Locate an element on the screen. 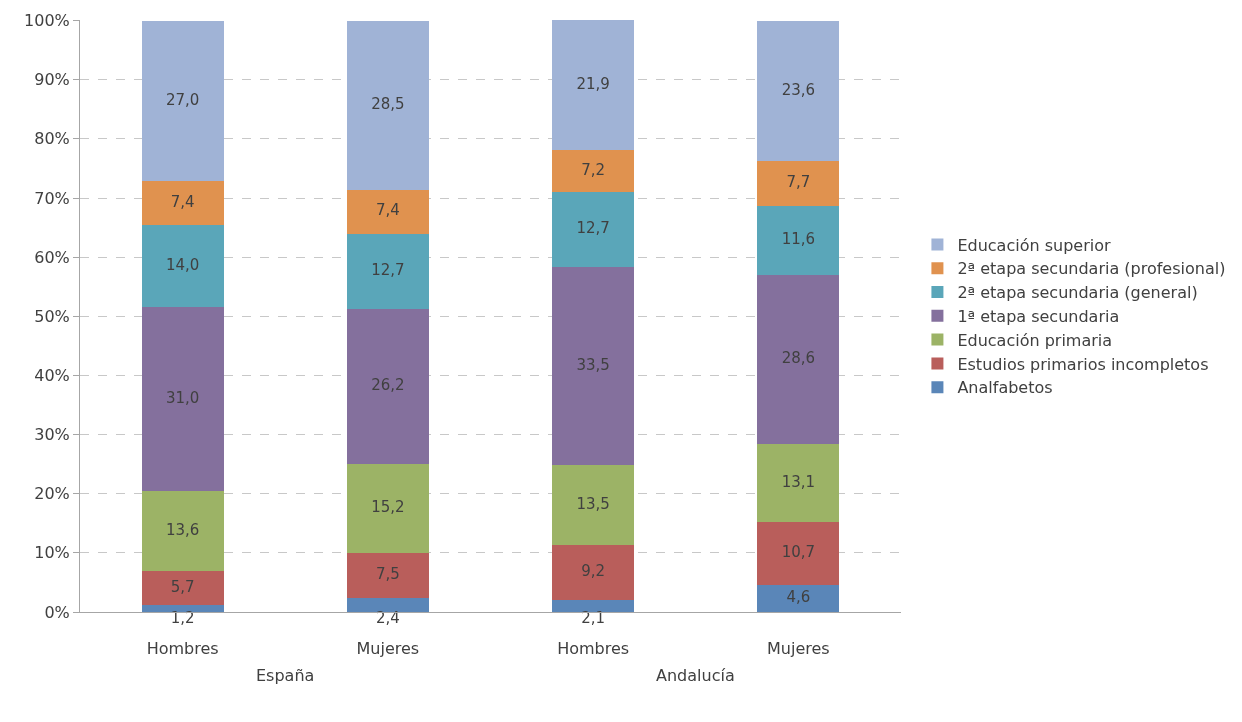 This screenshot has width=1242, height=722. data-label: 15,2 is located at coordinates (388, 507).